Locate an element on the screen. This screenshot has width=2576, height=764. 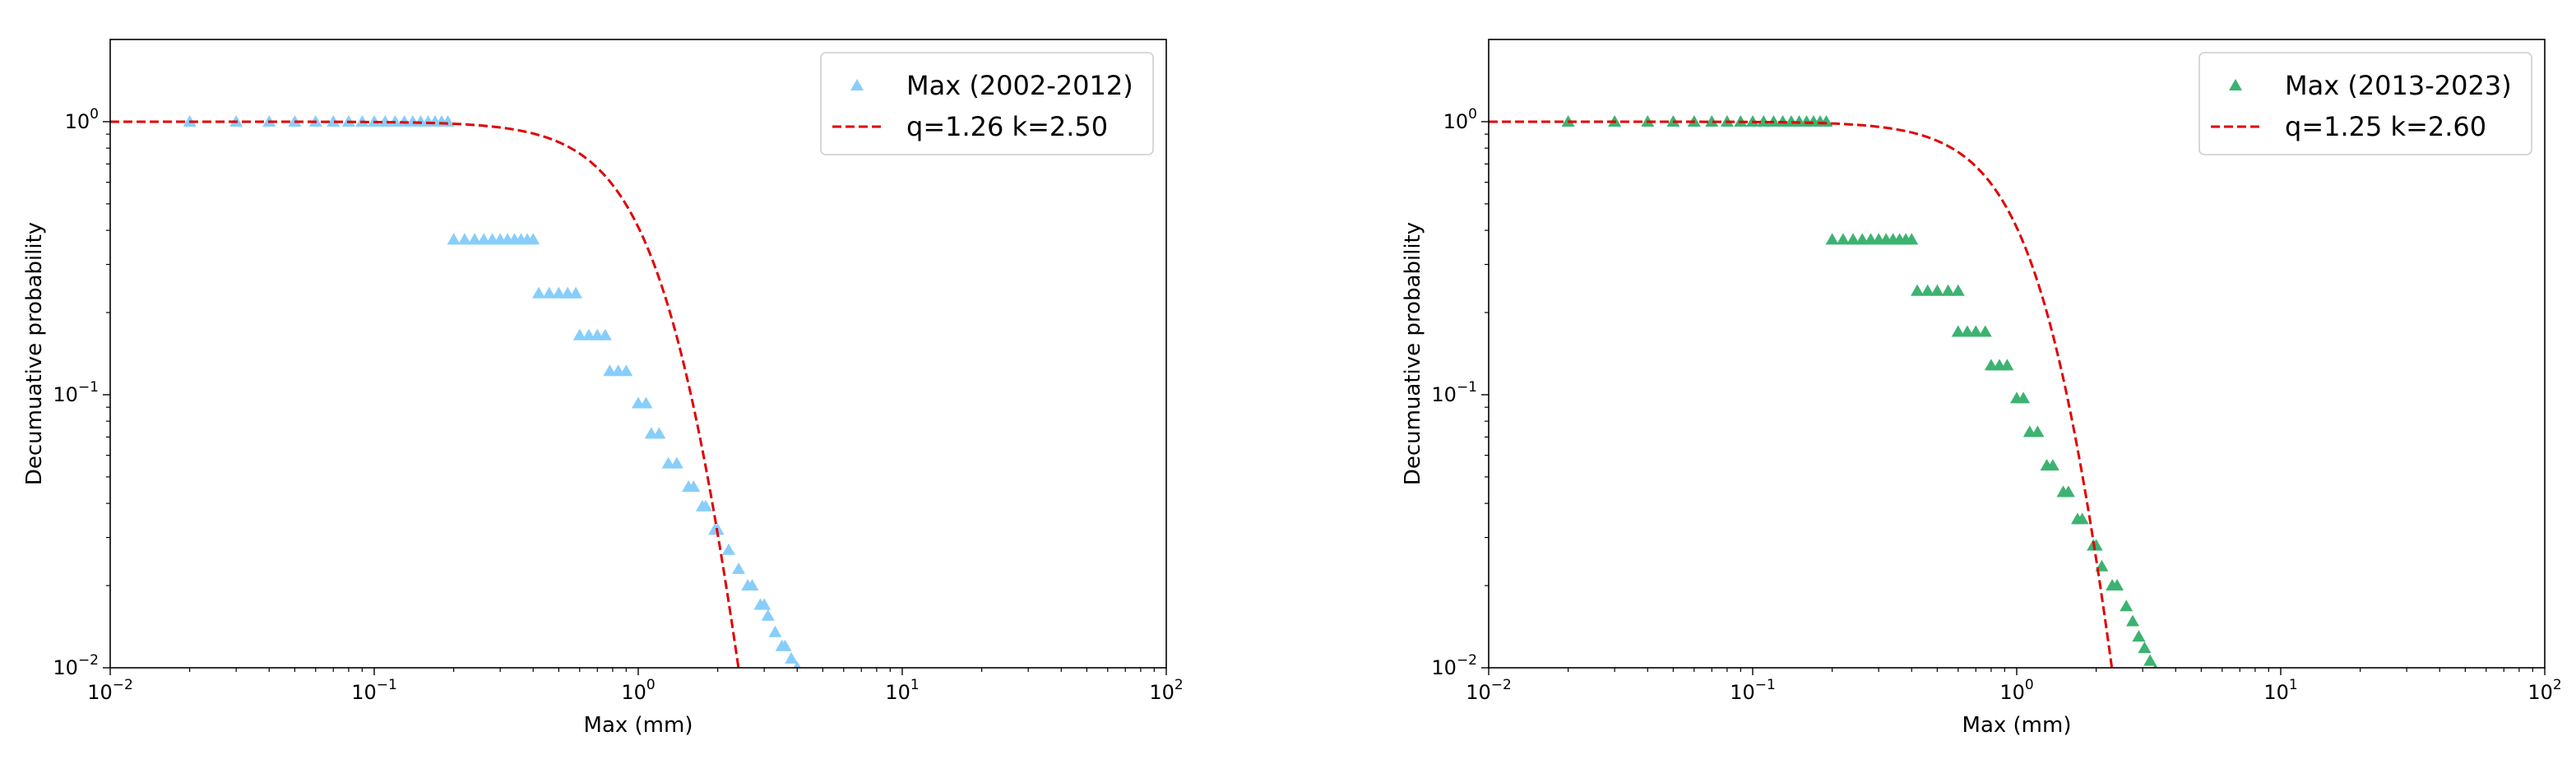
legend-label-scatter: Max (2002-2012) is located at coordinates (1020, 85).